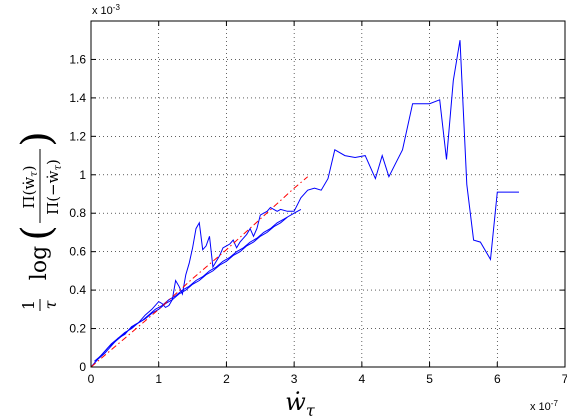 This screenshot has height=420, width=567. Describe the element at coordinates (226, 379) in the screenshot. I see `x-tick-label: 2` at that location.